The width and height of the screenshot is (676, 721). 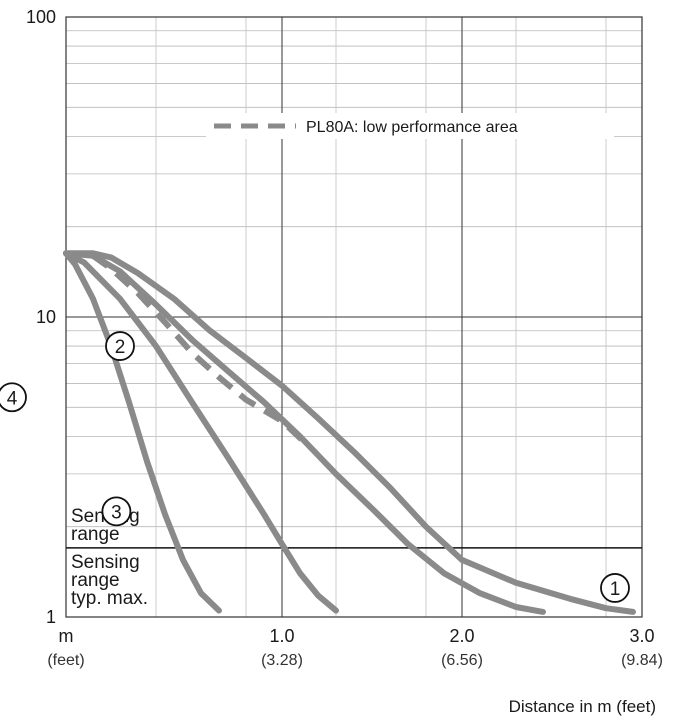 I want to click on curve-marker-label: 4, so click(x=12, y=398).